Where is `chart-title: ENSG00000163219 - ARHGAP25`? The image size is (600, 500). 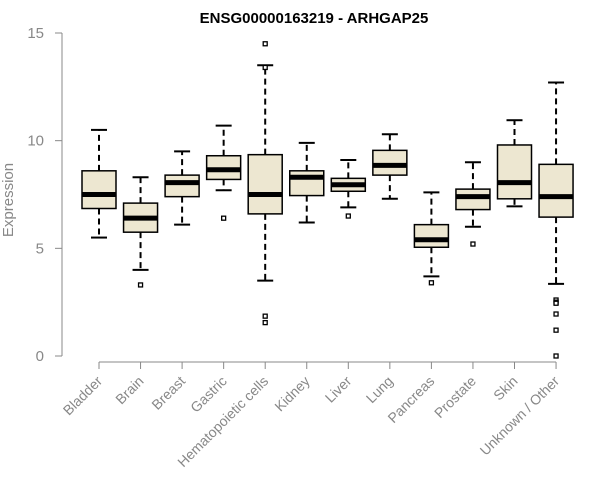 chart-title: ENSG00000163219 - ARHGAP25 is located at coordinates (314, 18).